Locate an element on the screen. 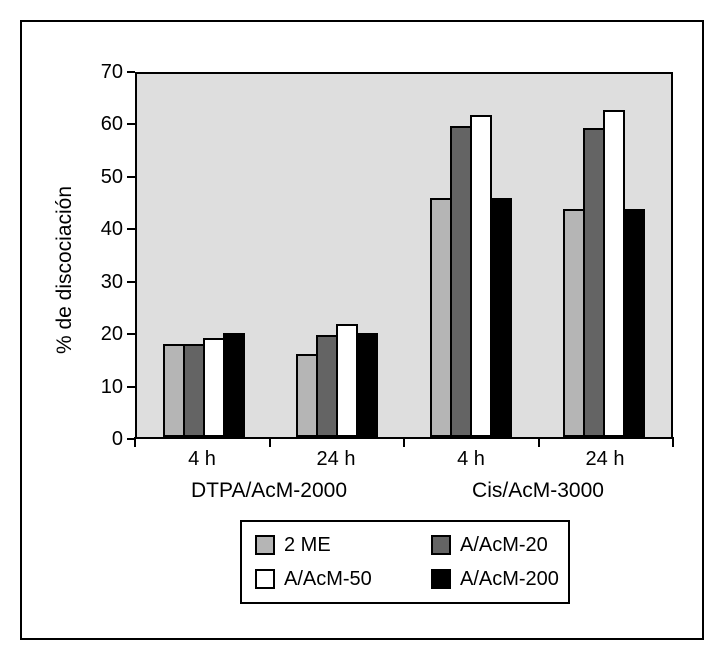 The width and height of the screenshot is (726, 654). x-section-label: Cis/AcM-3000 is located at coordinates (538, 490).